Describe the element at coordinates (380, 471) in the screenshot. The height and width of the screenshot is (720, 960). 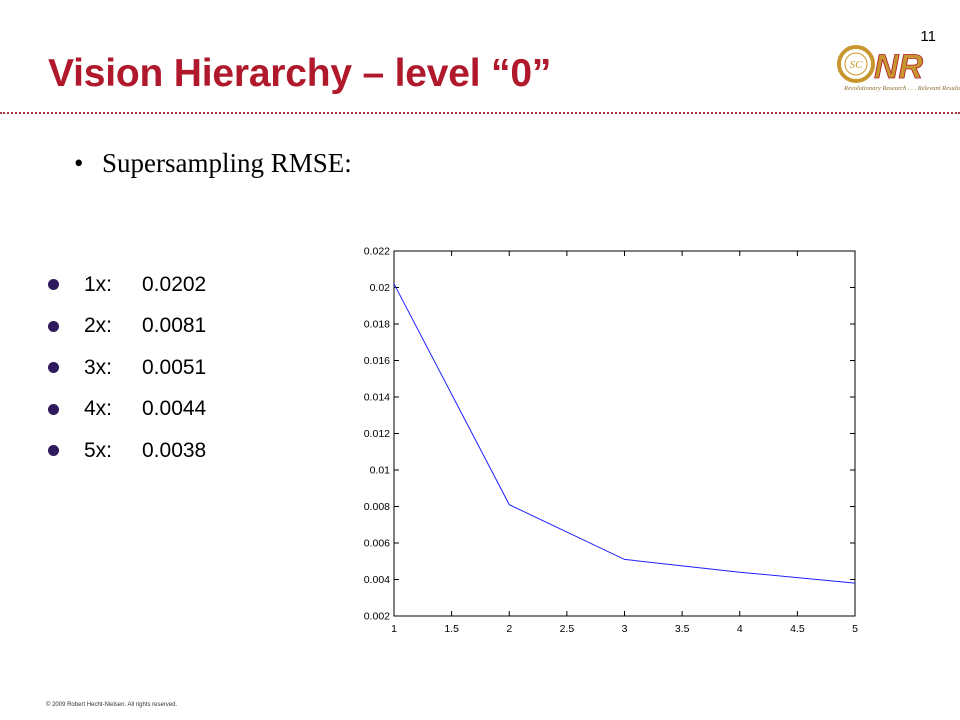
I see `y-tick-label: 0.01` at that location.